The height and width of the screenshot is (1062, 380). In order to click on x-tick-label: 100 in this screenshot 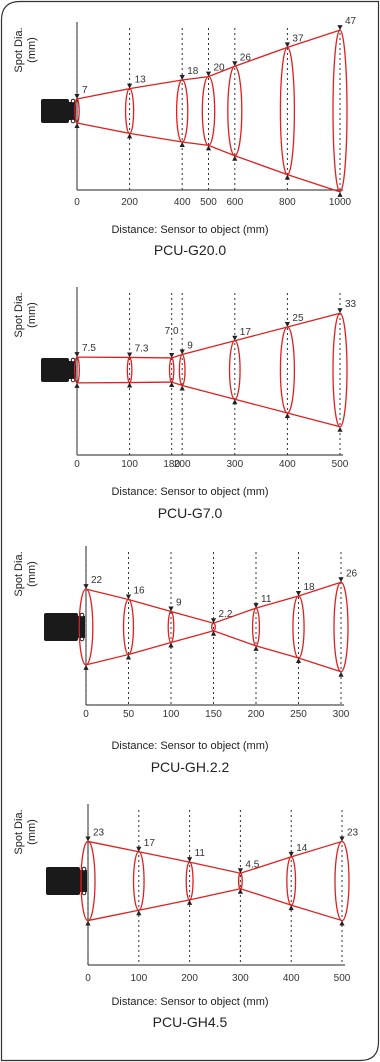, I will do `click(138, 978)`.